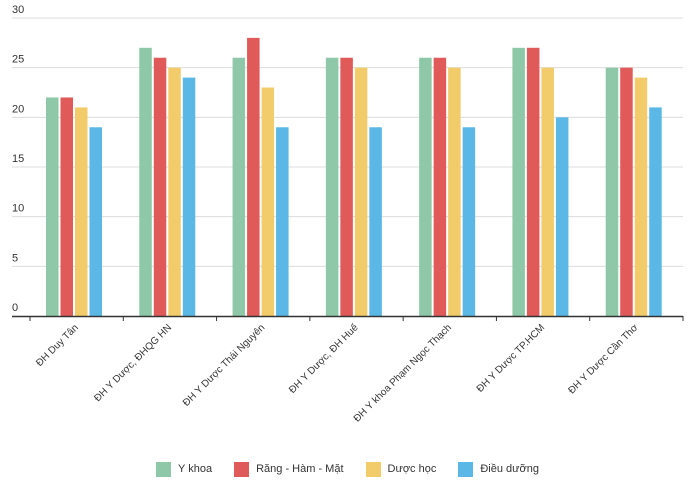 The image size is (695, 498). I want to click on legend: Y khoa Răng - Hàm - Mặt Dược học Điều dưỡng, so click(347, 469).